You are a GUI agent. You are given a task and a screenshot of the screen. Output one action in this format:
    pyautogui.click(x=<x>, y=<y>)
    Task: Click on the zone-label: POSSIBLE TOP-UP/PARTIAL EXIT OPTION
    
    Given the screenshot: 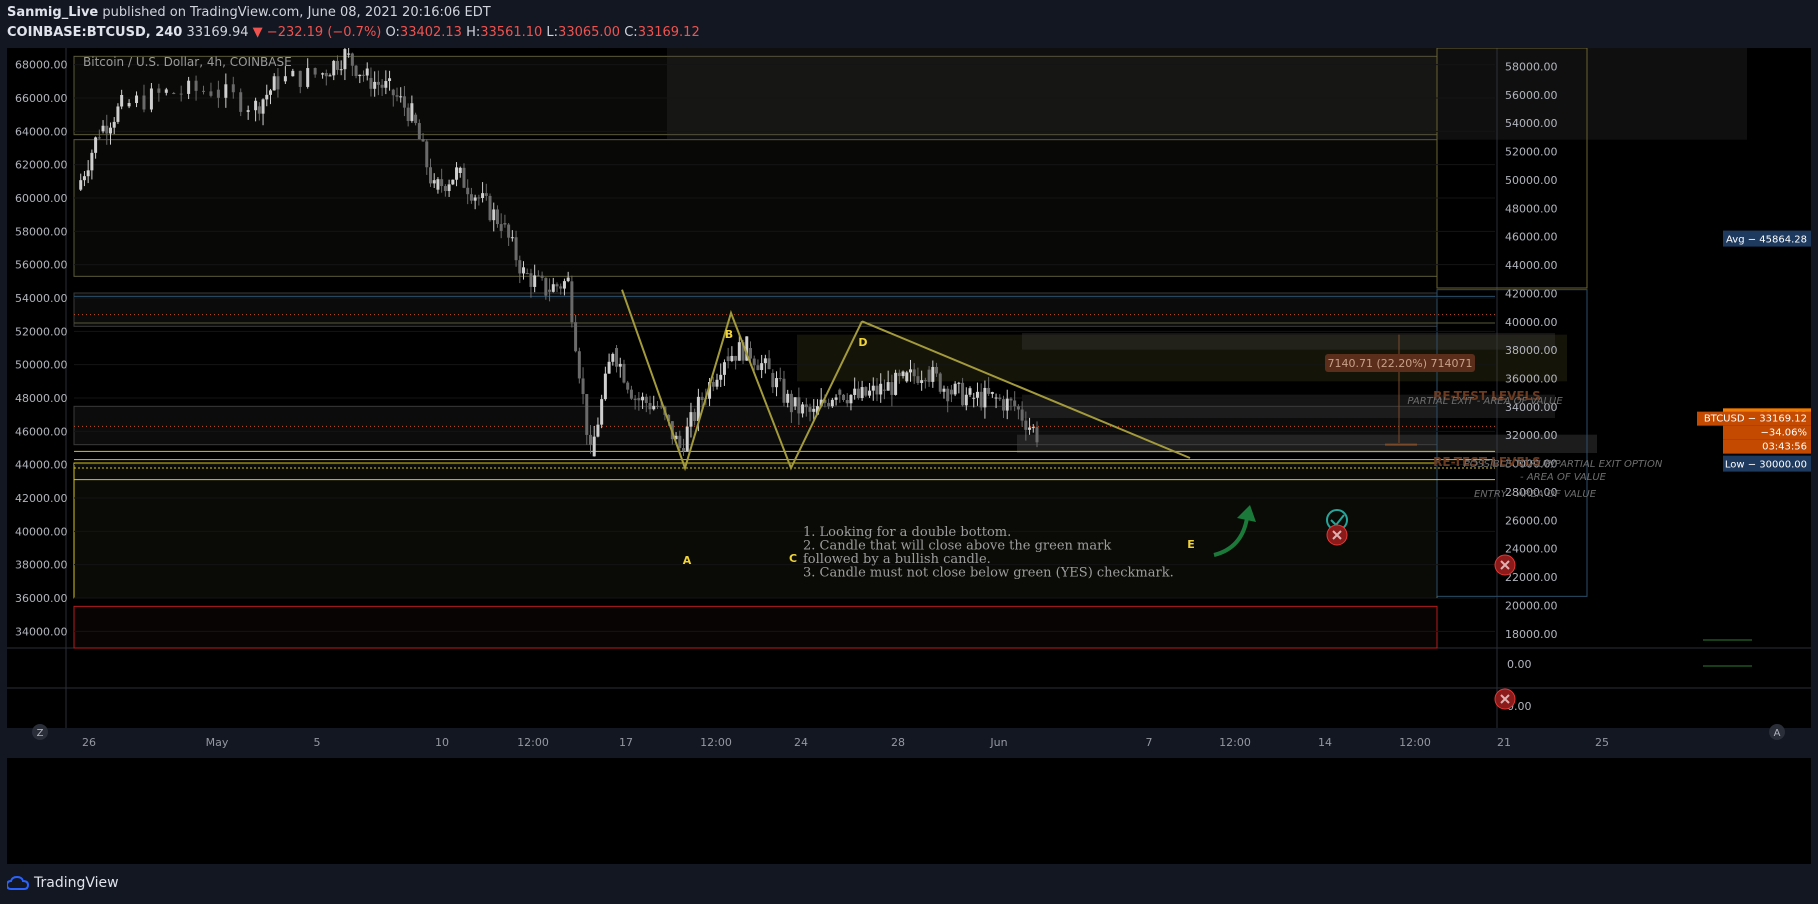 What is the action you would take?
    pyautogui.click(x=1563, y=464)
    